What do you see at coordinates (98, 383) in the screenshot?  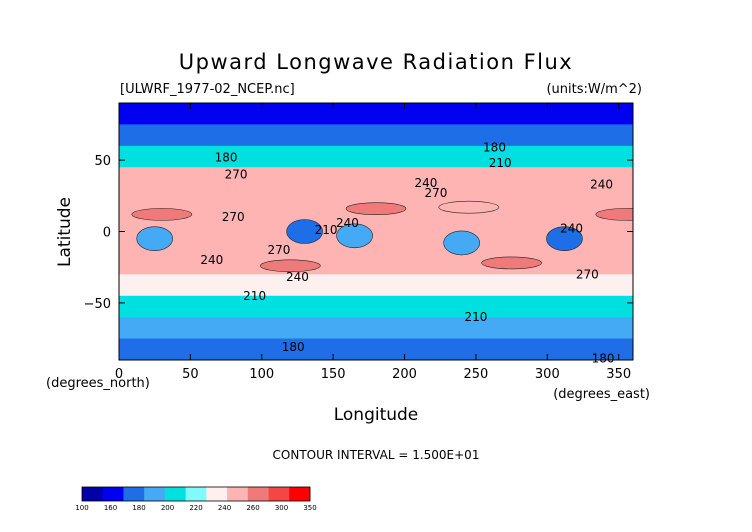 I see `y-unit-label: (degrees_north)` at bounding box center [98, 383].